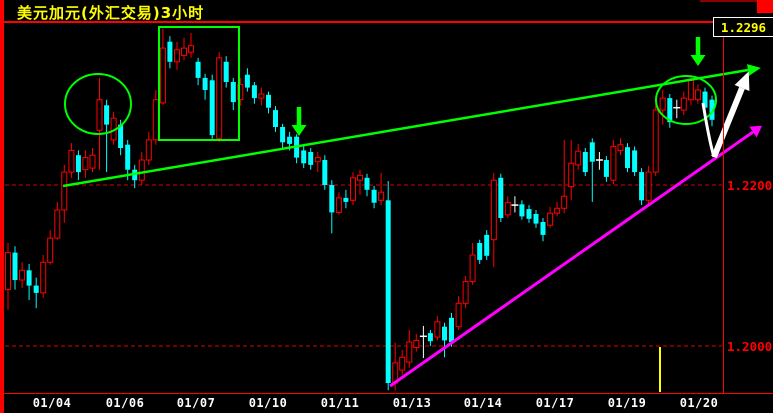 This screenshot has height=413, width=773. I want to click on price-level-label-12200: 1.2200, so click(750, 185).